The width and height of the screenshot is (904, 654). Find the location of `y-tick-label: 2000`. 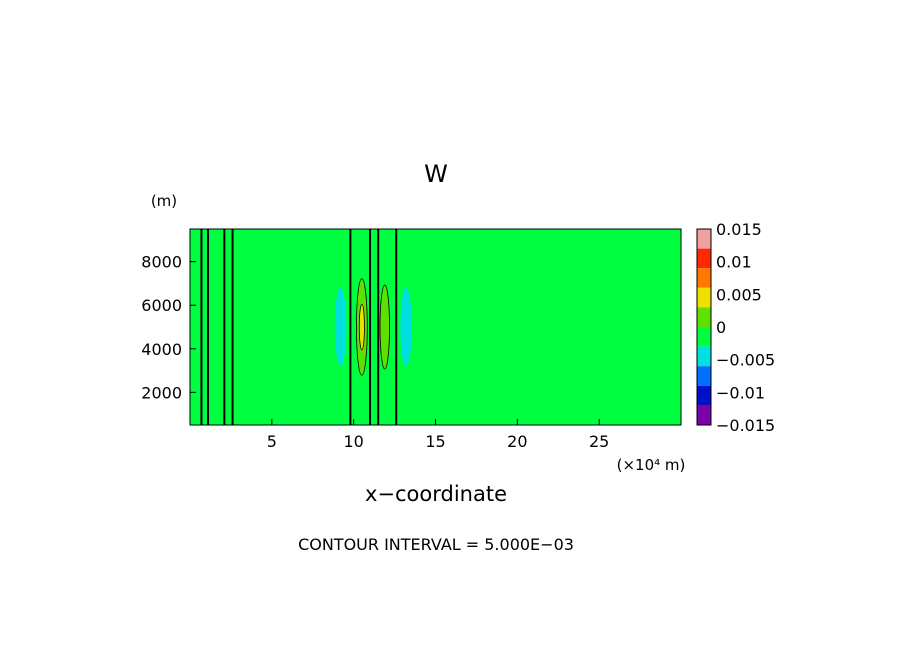

y-tick-label: 2000 is located at coordinates (161, 392).